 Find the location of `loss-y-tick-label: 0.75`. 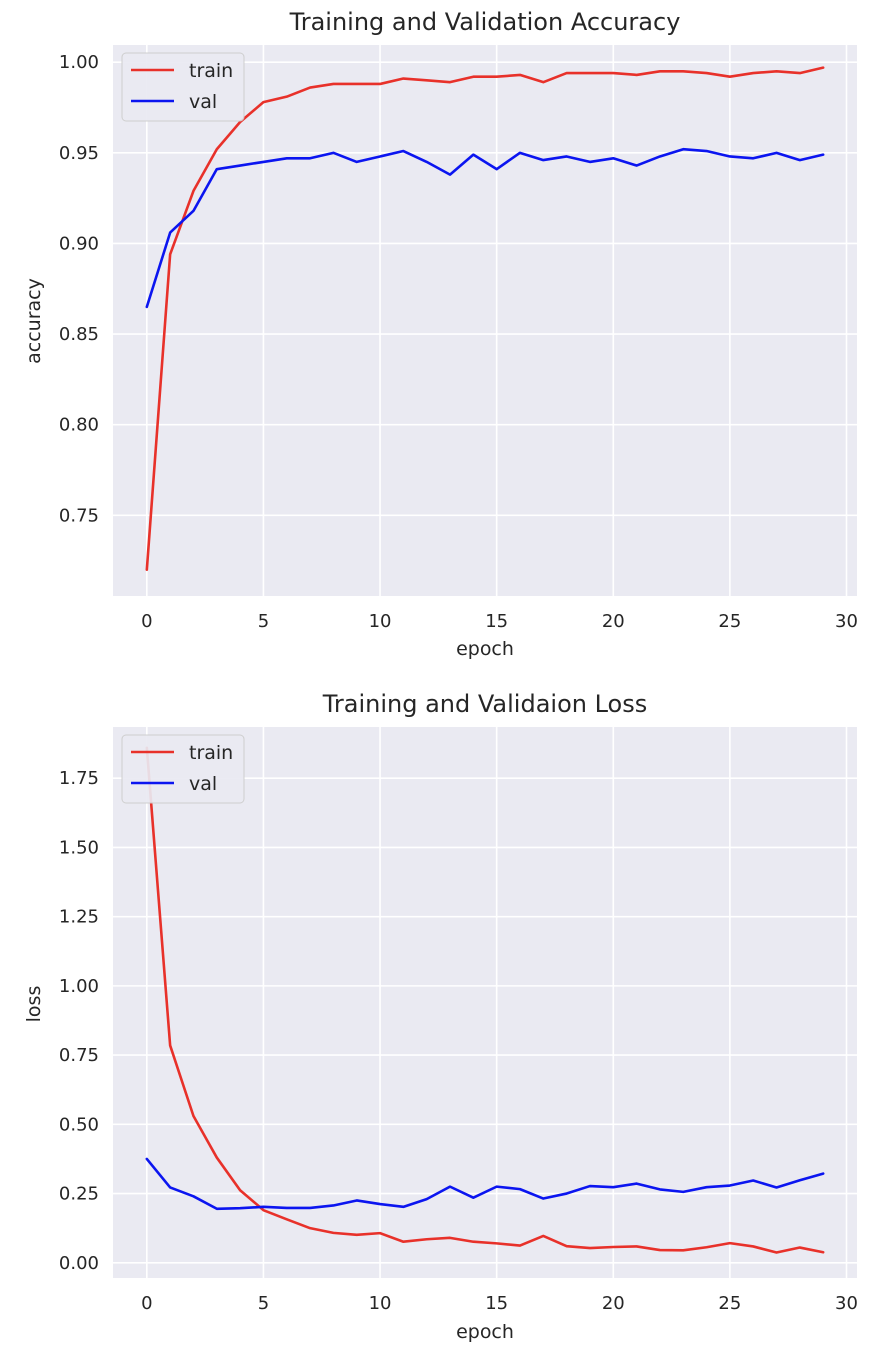

loss-y-tick-label: 0.75 is located at coordinates (79, 1055).